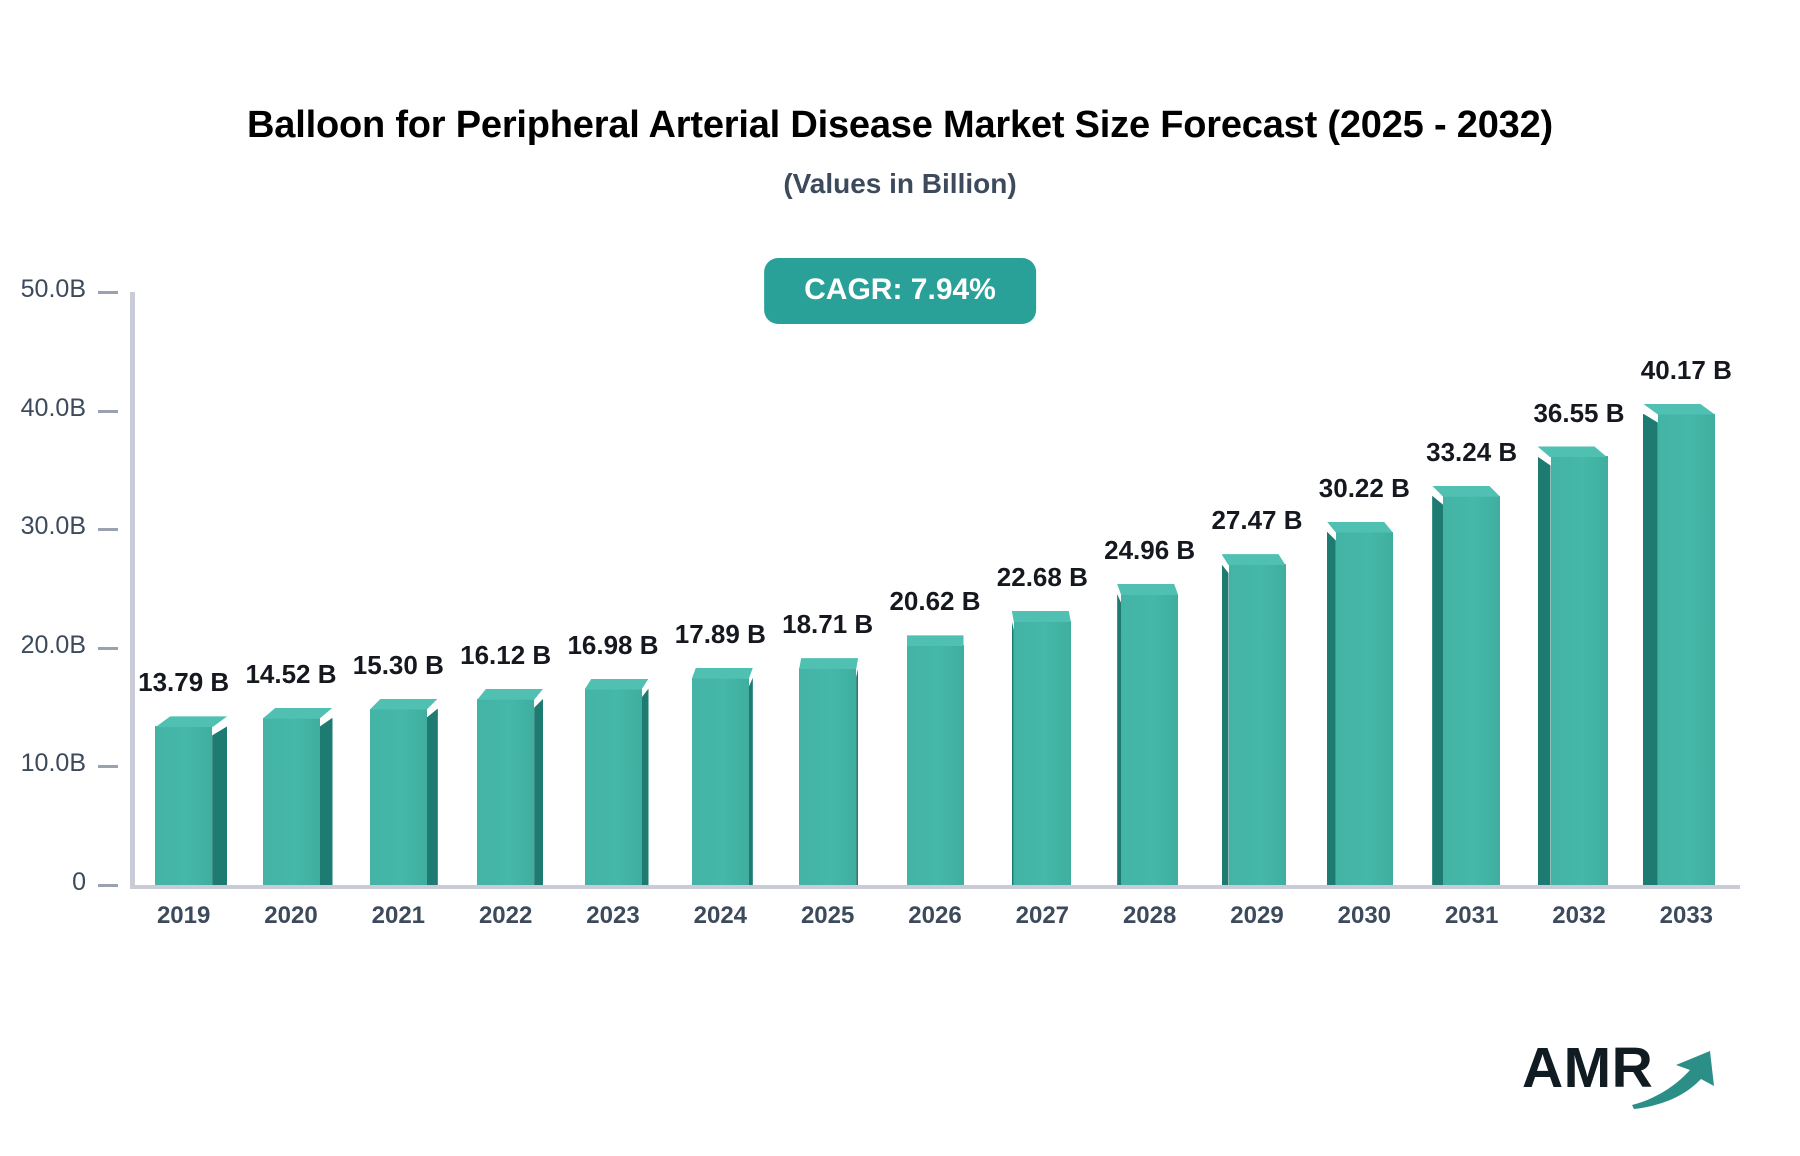 This screenshot has height=1156, width=1800. I want to click on bar-value-label: 18.71 B, so click(828, 624).